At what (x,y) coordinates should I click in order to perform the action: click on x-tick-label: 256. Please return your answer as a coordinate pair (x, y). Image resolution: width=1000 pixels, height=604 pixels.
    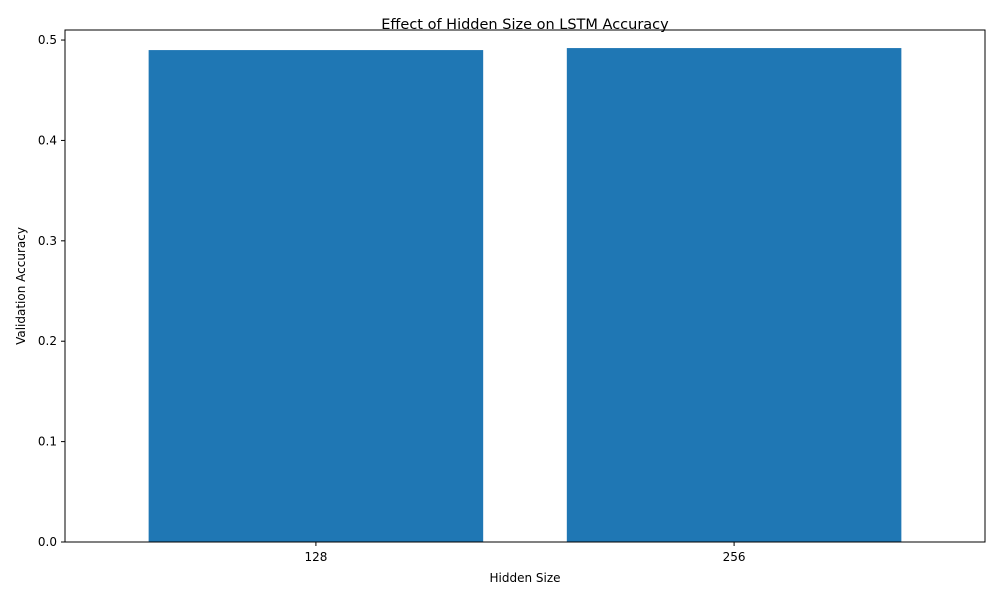
    Looking at the image, I should click on (734, 557).